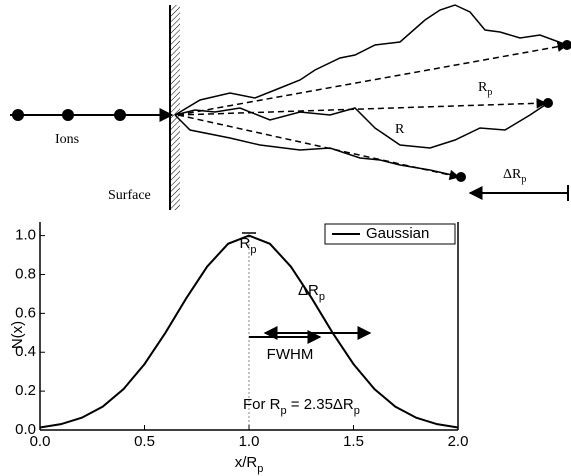 Image resolution: width=571 pixels, height=476 pixels. I want to click on rp-sub: p, so click(489, 92).